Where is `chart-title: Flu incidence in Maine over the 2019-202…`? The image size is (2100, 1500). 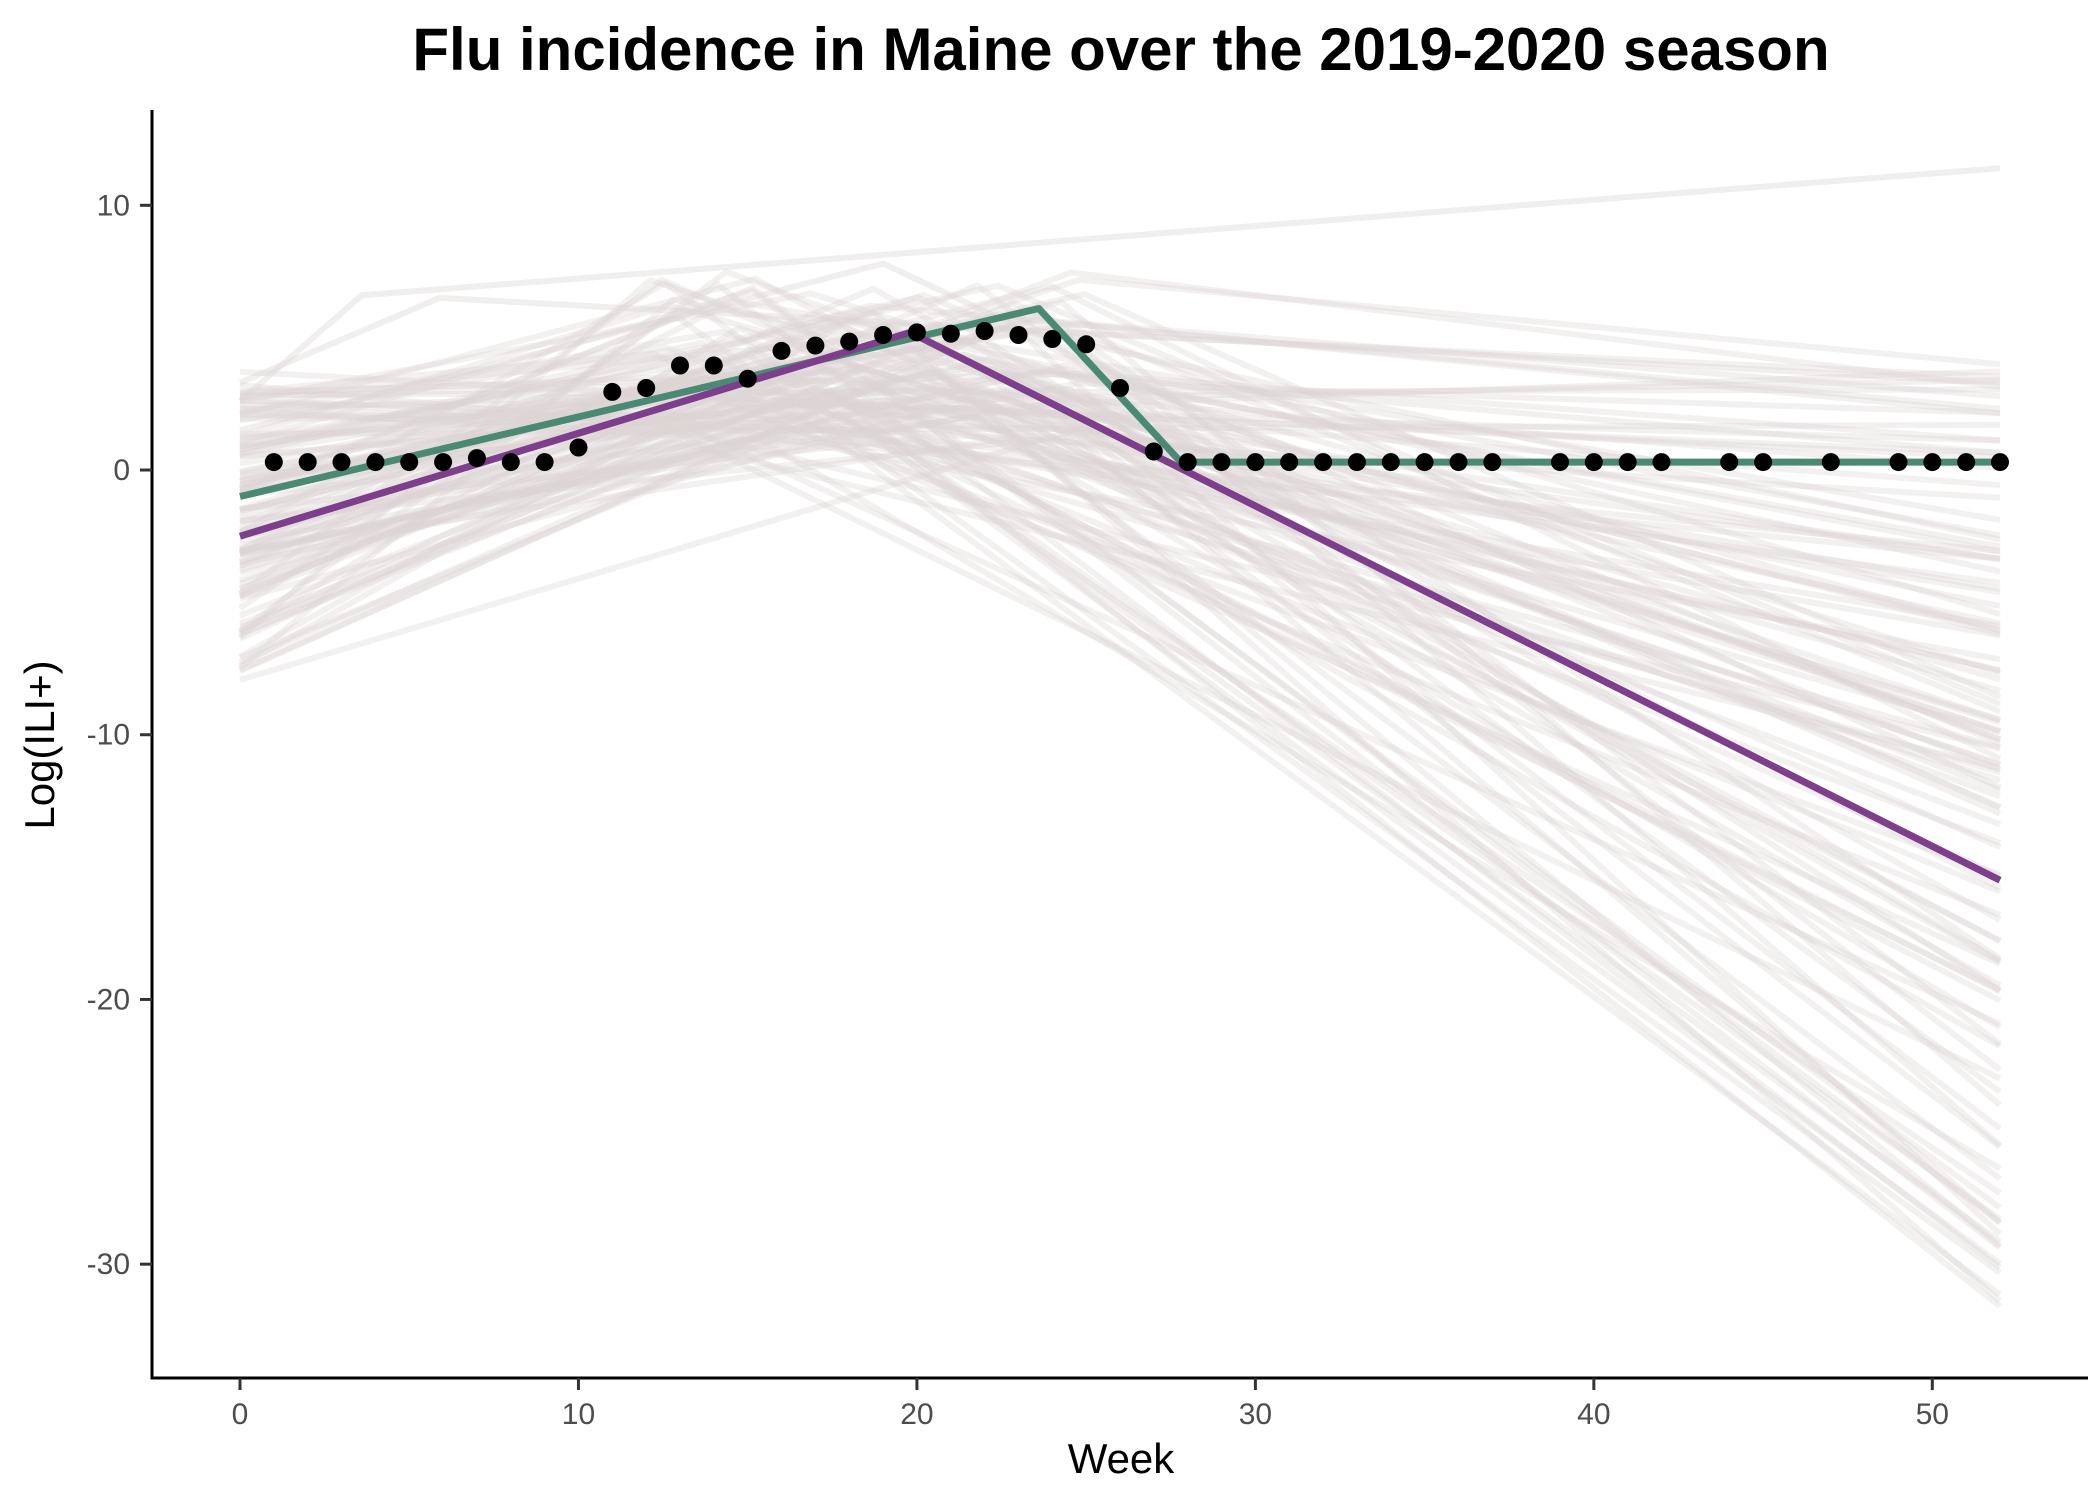
chart-title: Flu incidence in Maine over the 2019-202… is located at coordinates (1120, 49).